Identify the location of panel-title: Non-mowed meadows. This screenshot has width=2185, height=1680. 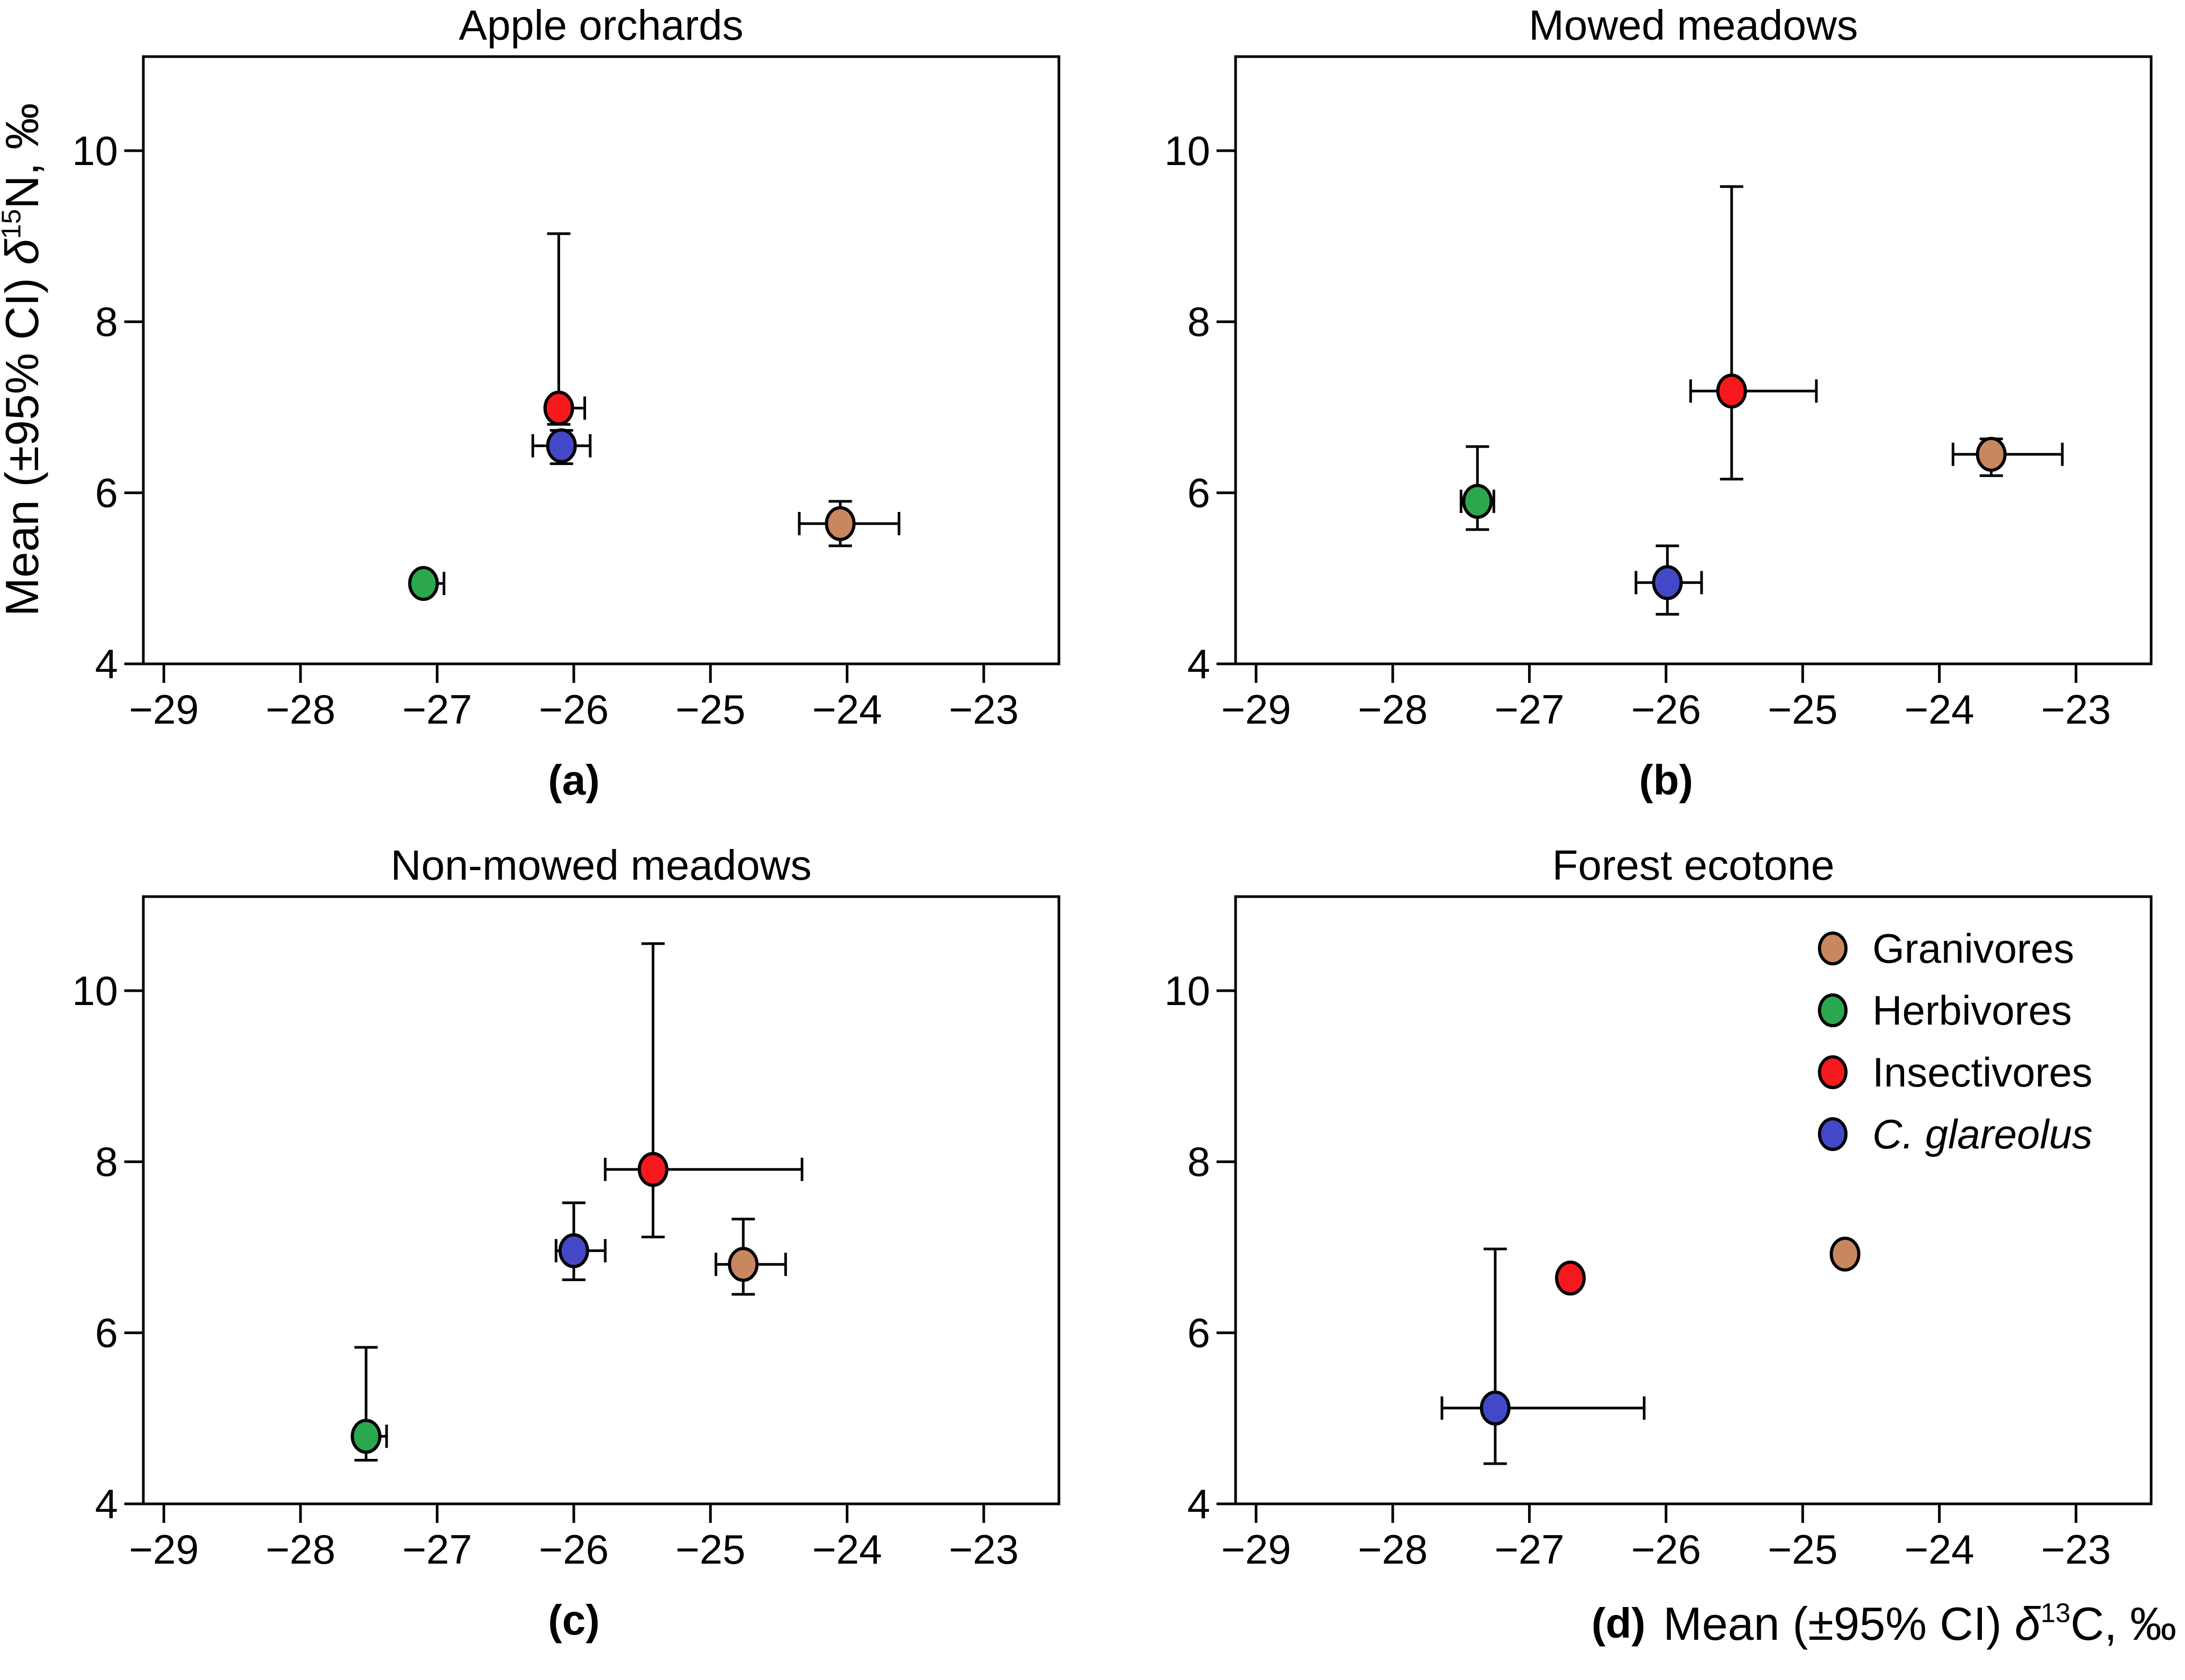
(601, 865).